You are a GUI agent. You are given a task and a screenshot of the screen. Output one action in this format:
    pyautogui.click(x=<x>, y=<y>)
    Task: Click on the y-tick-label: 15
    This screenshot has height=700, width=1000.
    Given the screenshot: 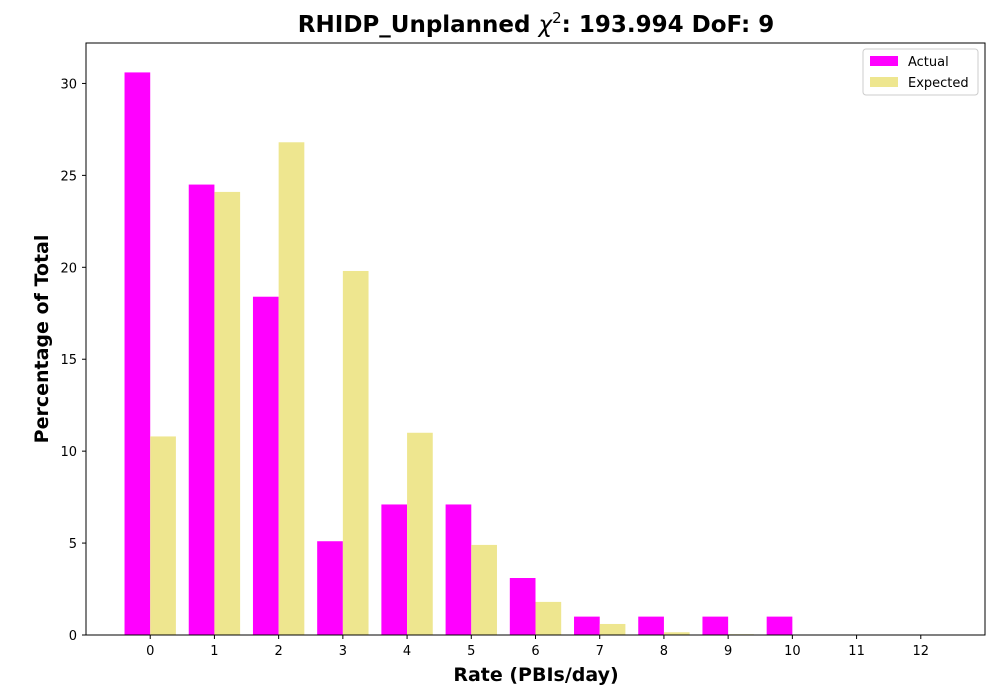 What is the action you would take?
    pyautogui.click(x=68, y=360)
    